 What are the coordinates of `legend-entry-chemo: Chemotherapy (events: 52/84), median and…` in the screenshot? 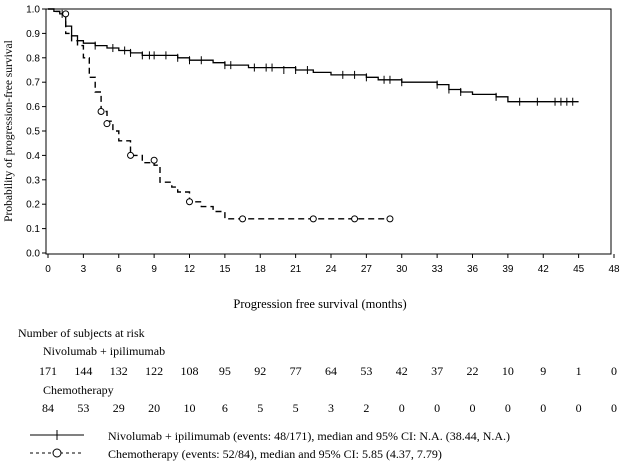 It's located at (313, 454).